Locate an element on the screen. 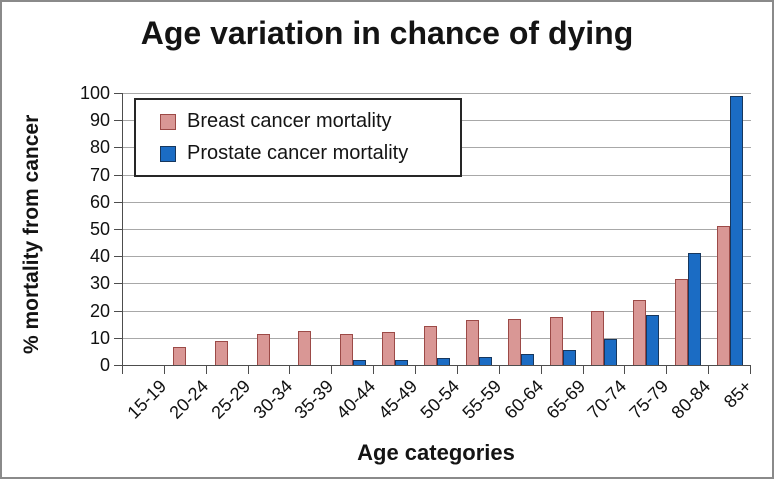  x-tick-label-text: 30-34 is located at coordinates (273, 399).